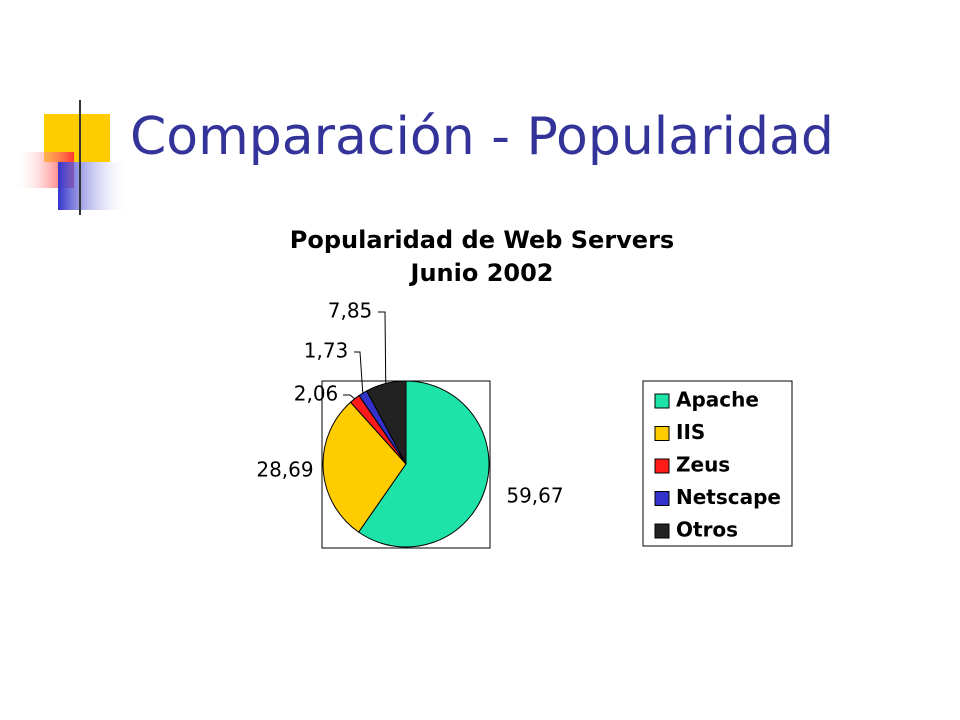  Describe the element at coordinates (482, 137) in the screenshot. I see `slide-title: Comparación - Popularidad` at that location.